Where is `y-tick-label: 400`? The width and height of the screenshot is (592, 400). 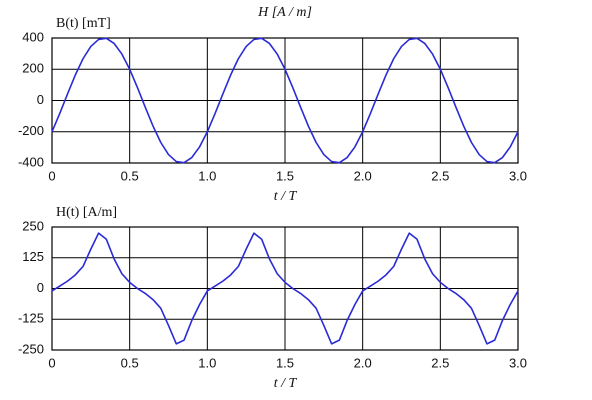
y-tick-label: 400 is located at coordinates (33, 36).